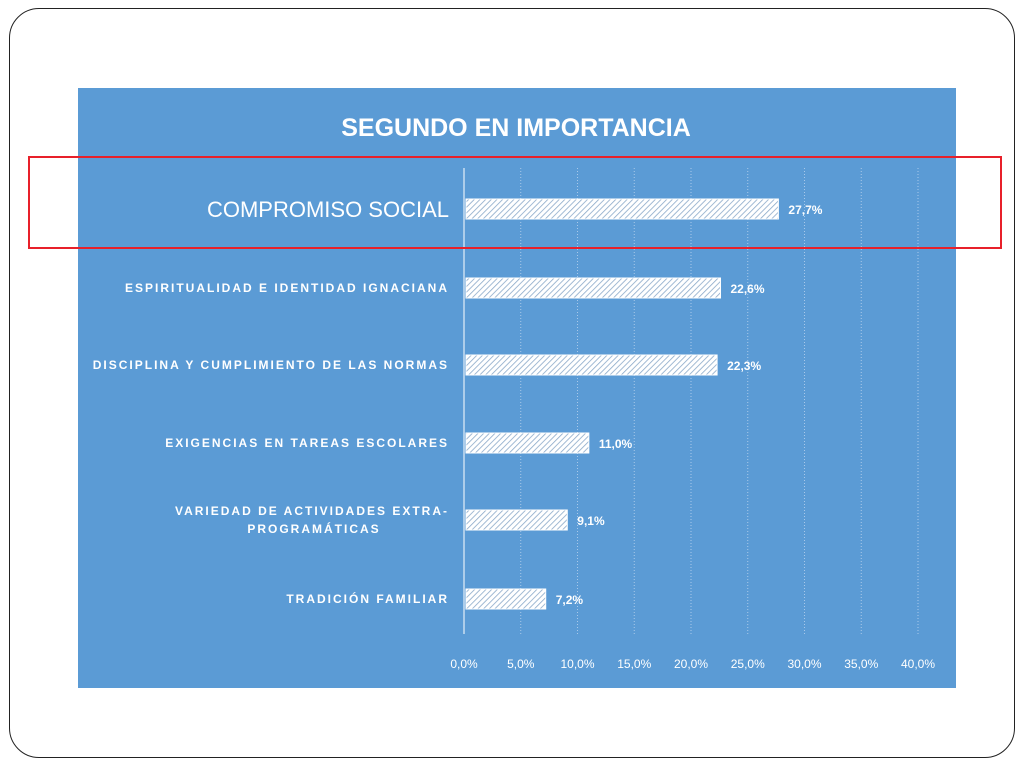  I want to click on category-label: ESPIRITUALIDAD E IDENTIDAD IGNACIANA, so click(287, 288).